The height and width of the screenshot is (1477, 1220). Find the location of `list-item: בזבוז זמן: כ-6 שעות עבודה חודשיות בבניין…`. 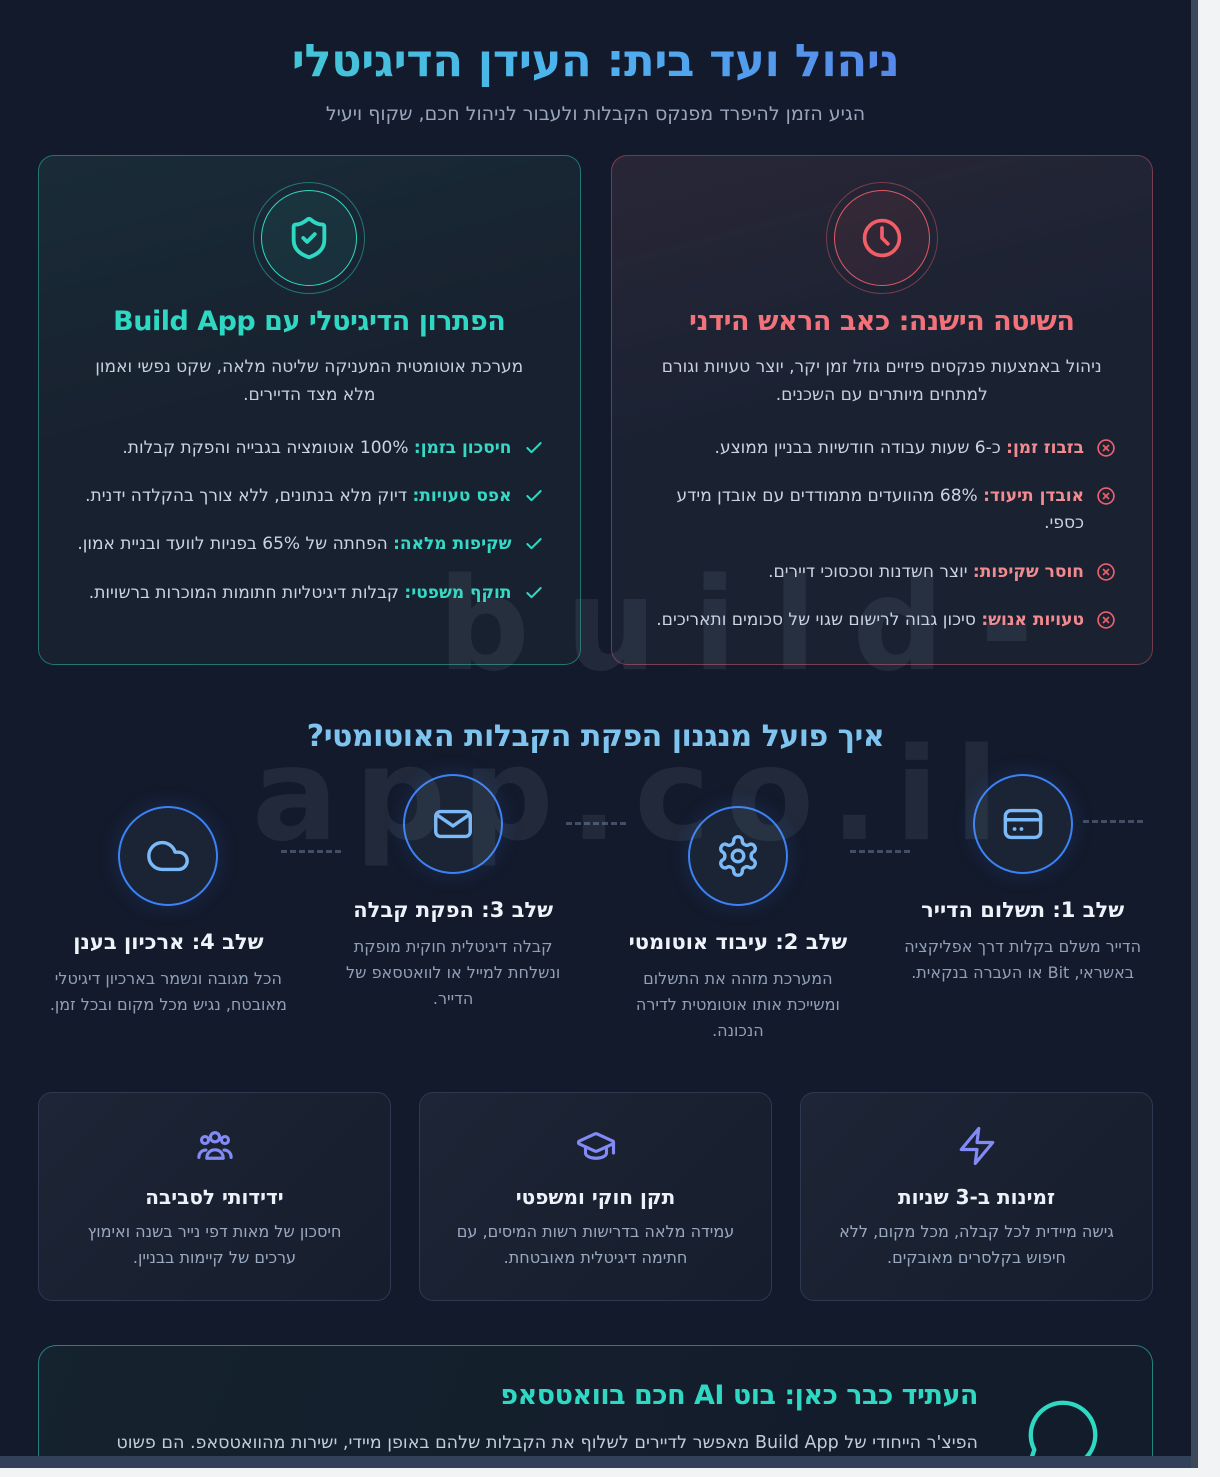

list-item: בזבוז זמן: כ-6 שעות עבודה חודשיות בבניין… is located at coordinates (882, 448).